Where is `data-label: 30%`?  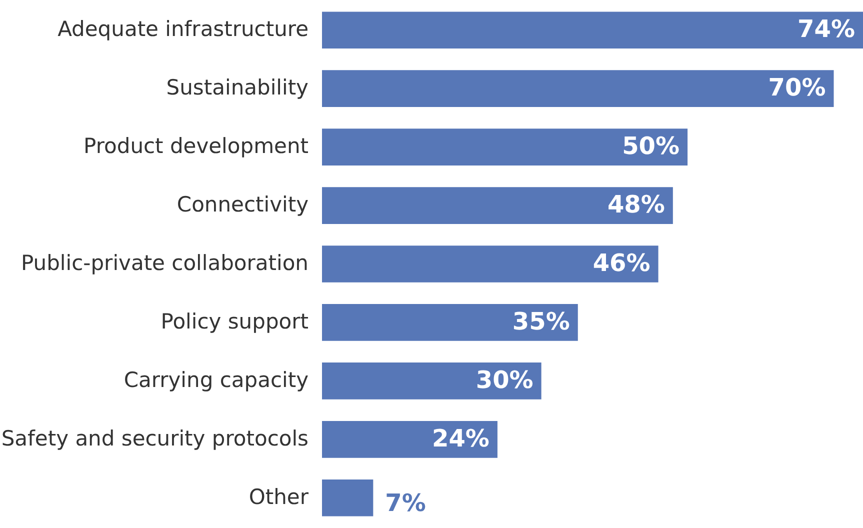
data-label: 30% is located at coordinates (505, 380).